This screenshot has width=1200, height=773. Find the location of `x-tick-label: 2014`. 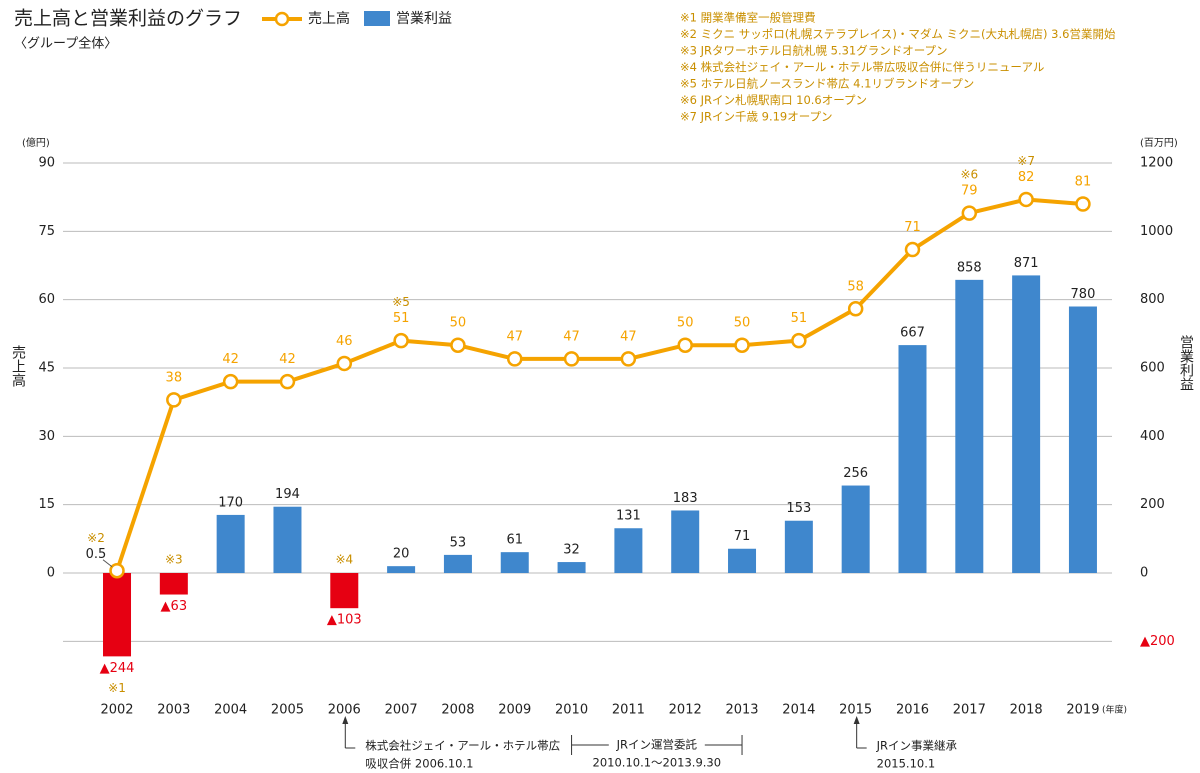

x-tick-label: 2014 is located at coordinates (798, 710).